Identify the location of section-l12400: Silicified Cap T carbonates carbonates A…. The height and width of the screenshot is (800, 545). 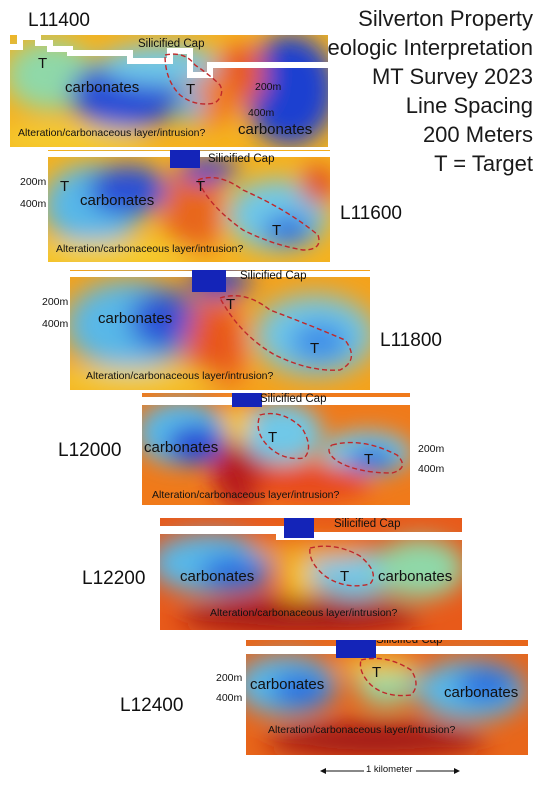
(387, 697).